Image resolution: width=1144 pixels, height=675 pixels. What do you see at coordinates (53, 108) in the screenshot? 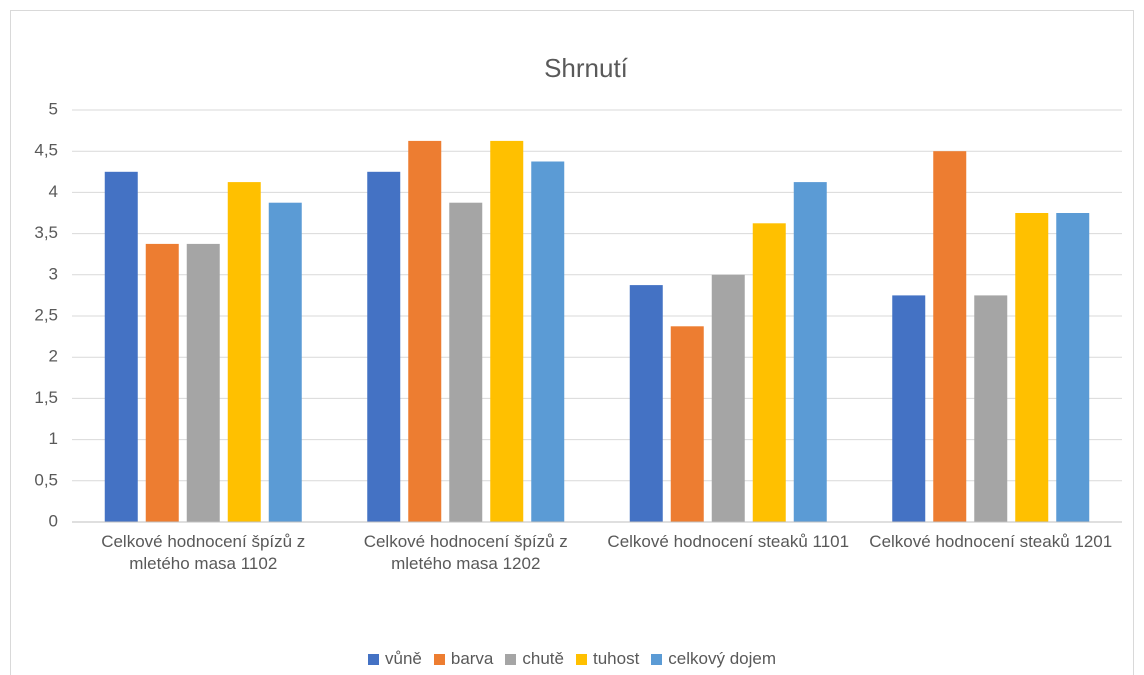
I see `y-tick-label: 5` at bounding box center [53, 108].